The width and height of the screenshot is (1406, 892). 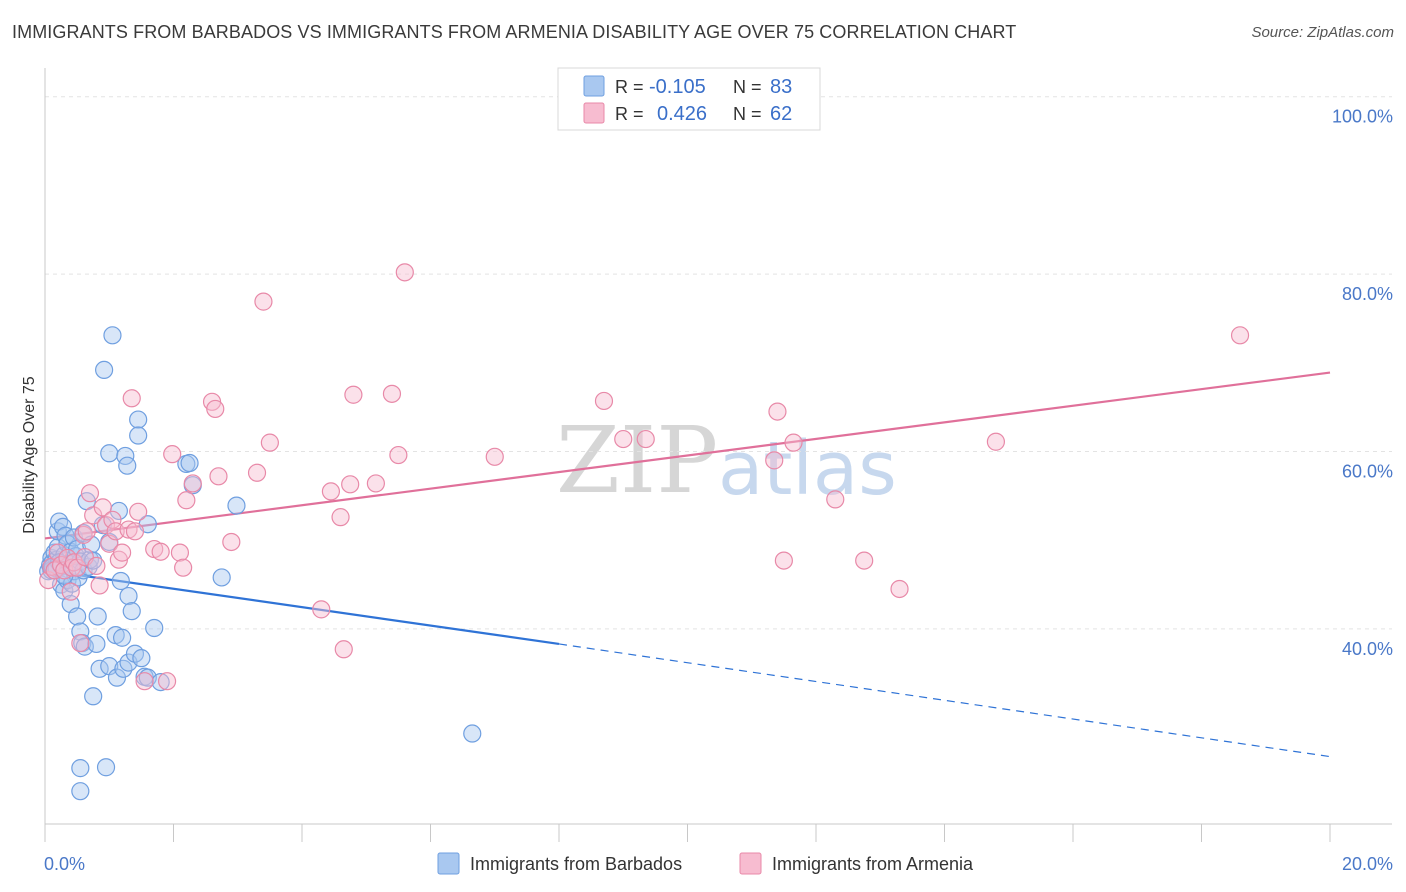 What do you see at coordinates (1322, 32) in the screenshot?
I see `source-label: Source: ZipAtlas.com` at bounding box center [1322, 32].